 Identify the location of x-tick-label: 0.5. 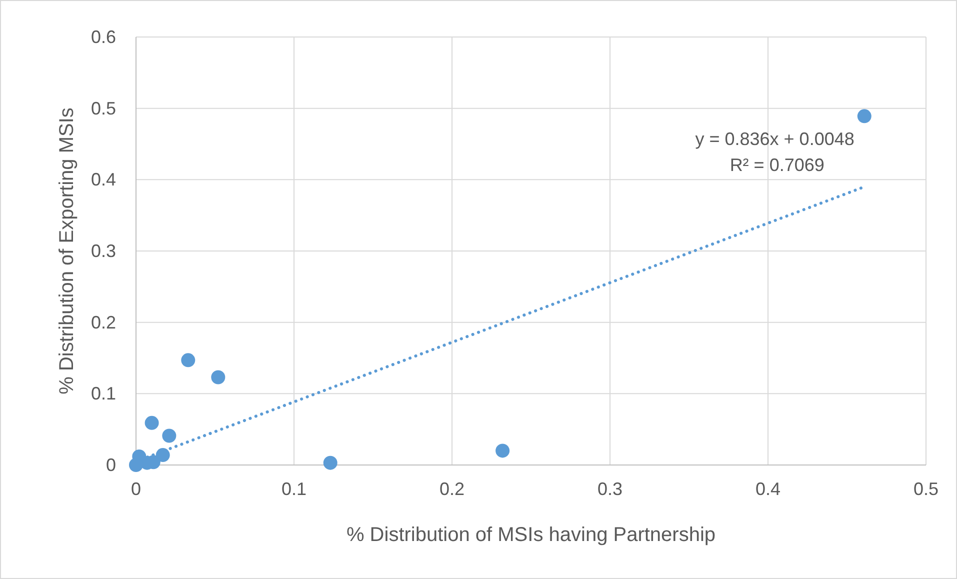
(926, 489).